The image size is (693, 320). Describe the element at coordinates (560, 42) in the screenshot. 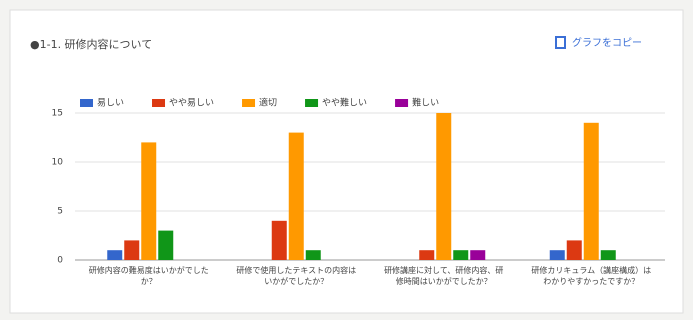

I see `copy-icon` at that location.